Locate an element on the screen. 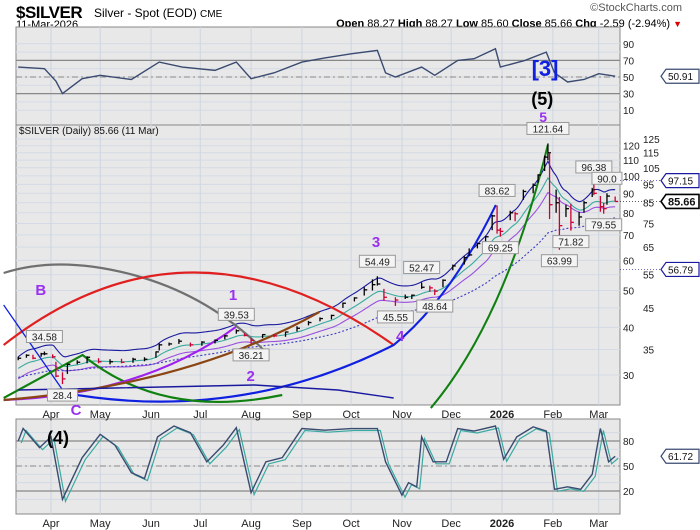 The image size is (700, 530). wave-label-5: 5 is located at coordinates (543, 117).